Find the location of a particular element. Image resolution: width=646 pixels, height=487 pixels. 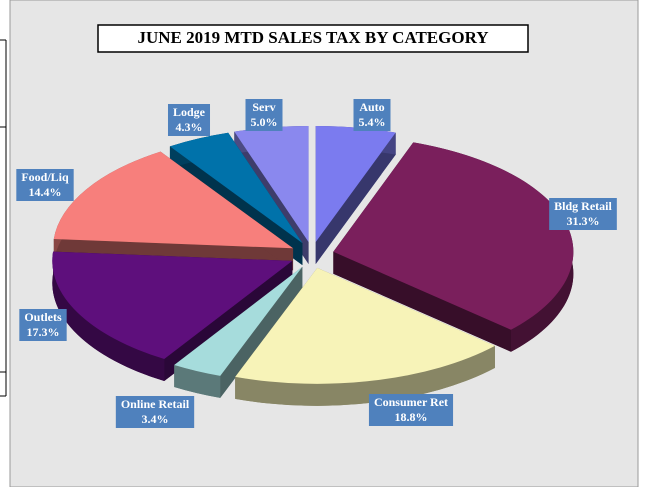

label-name: Outlets is located at coordinates (43, 317).